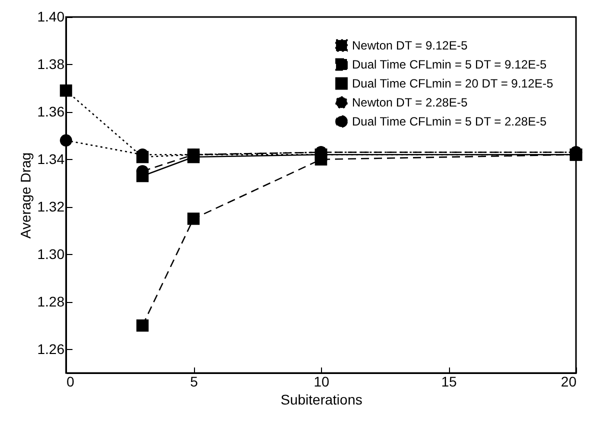  What do you see at coordinates (449, 65) in the screenshot?
I see `legend-label: Dual Time CFLmin = 5 DT = 9.12E-5` at bounding box center [449, 65].